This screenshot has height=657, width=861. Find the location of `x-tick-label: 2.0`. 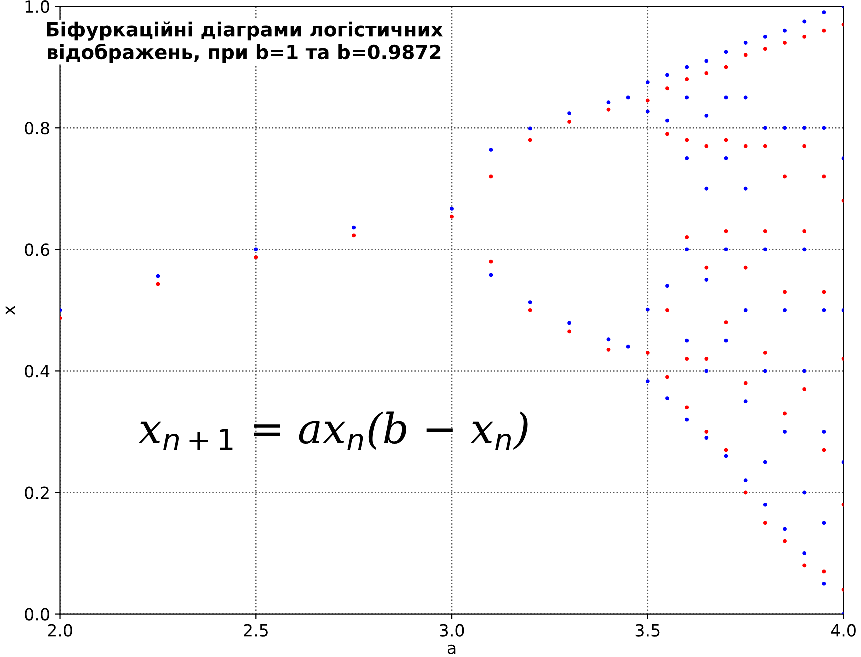

x-tick-label: 2.0 is located at coordinates (60, 630).